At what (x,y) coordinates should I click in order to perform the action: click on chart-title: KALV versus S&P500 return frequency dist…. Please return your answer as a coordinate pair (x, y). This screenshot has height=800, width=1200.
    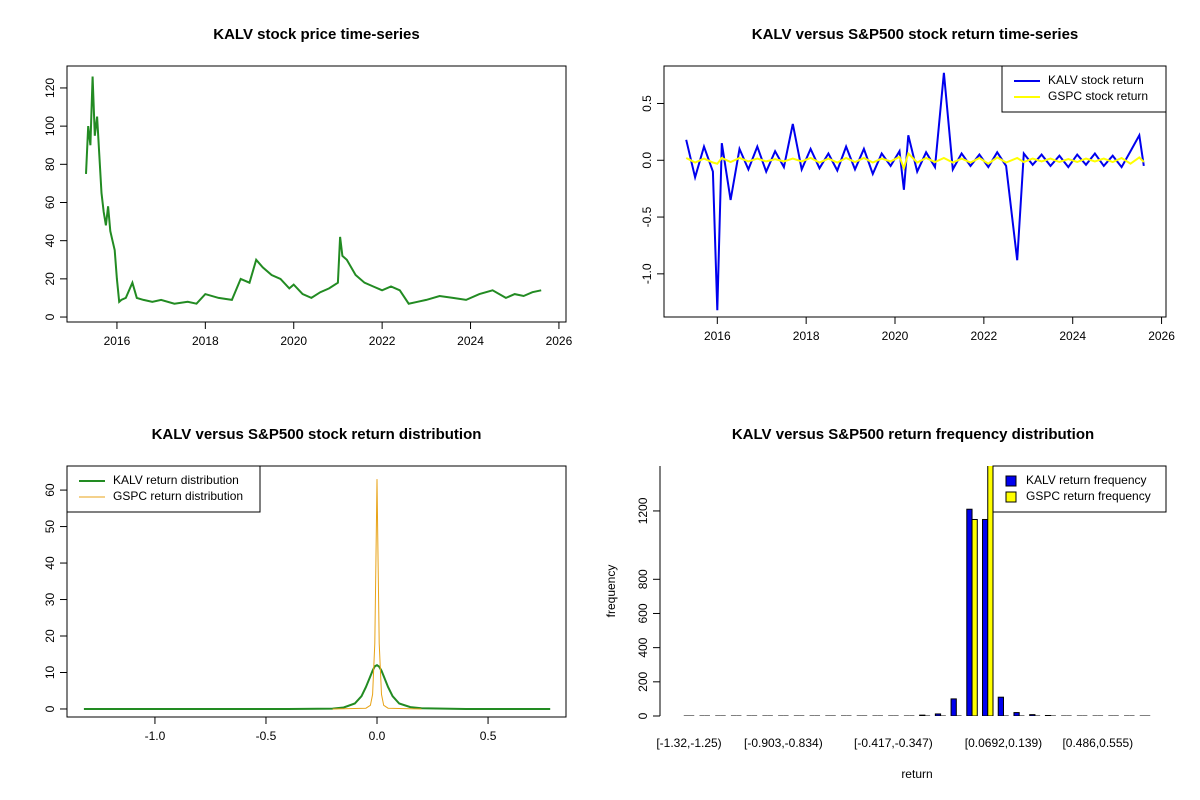
    Looking at the image, I should click on (913, 434).